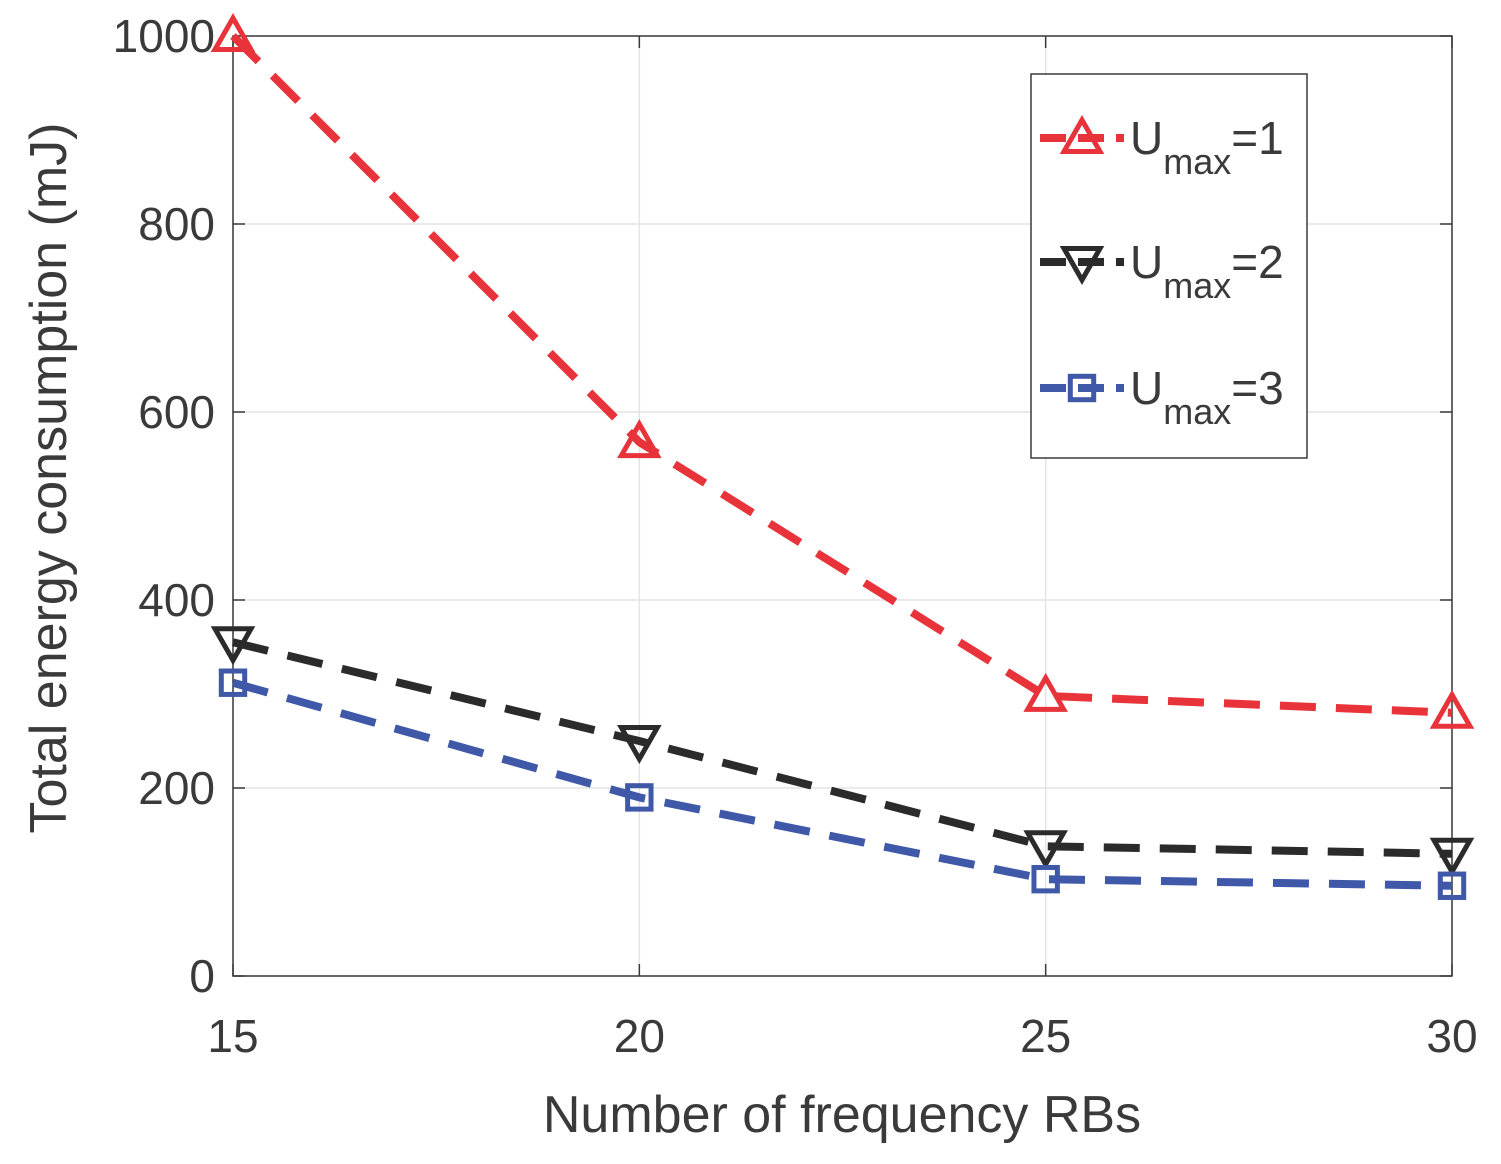 The image size is (1501, 1164). Describe the element at coordinates (1045, 1036) in the screenshot. I see `x-tick-label: 25` at that location.